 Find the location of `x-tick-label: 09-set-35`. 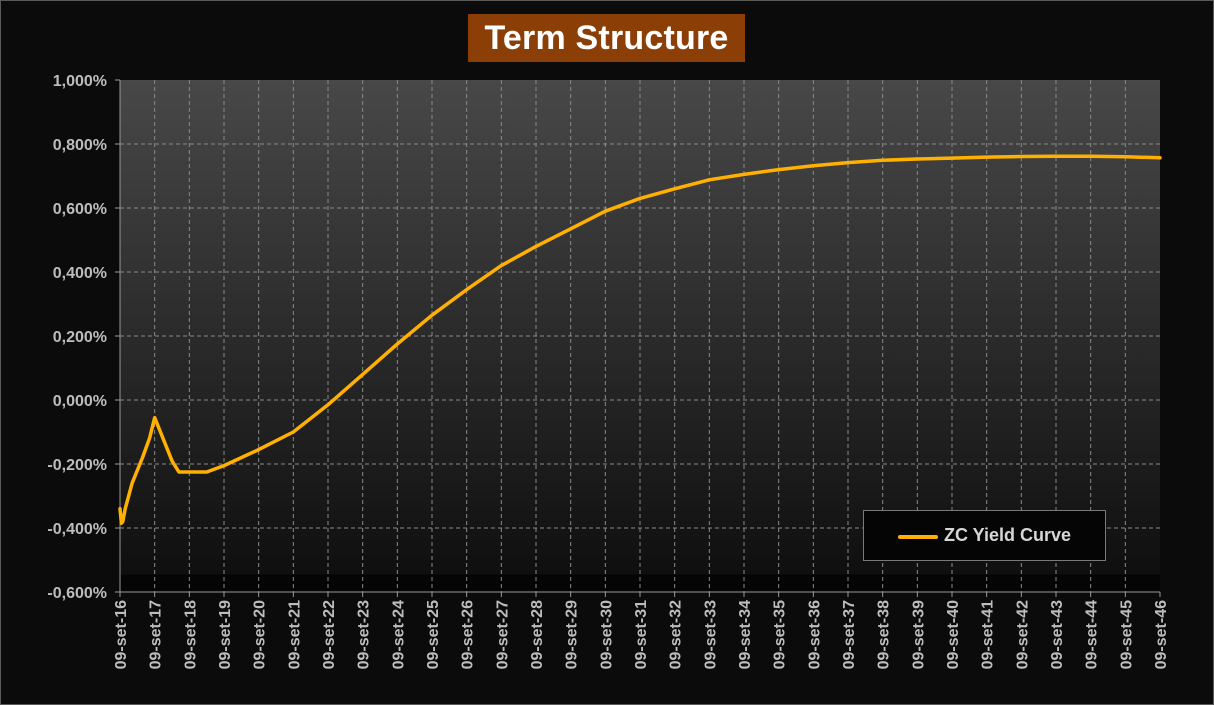

x-tick-label: 09-set-35 is located at coordinates (780, 634).